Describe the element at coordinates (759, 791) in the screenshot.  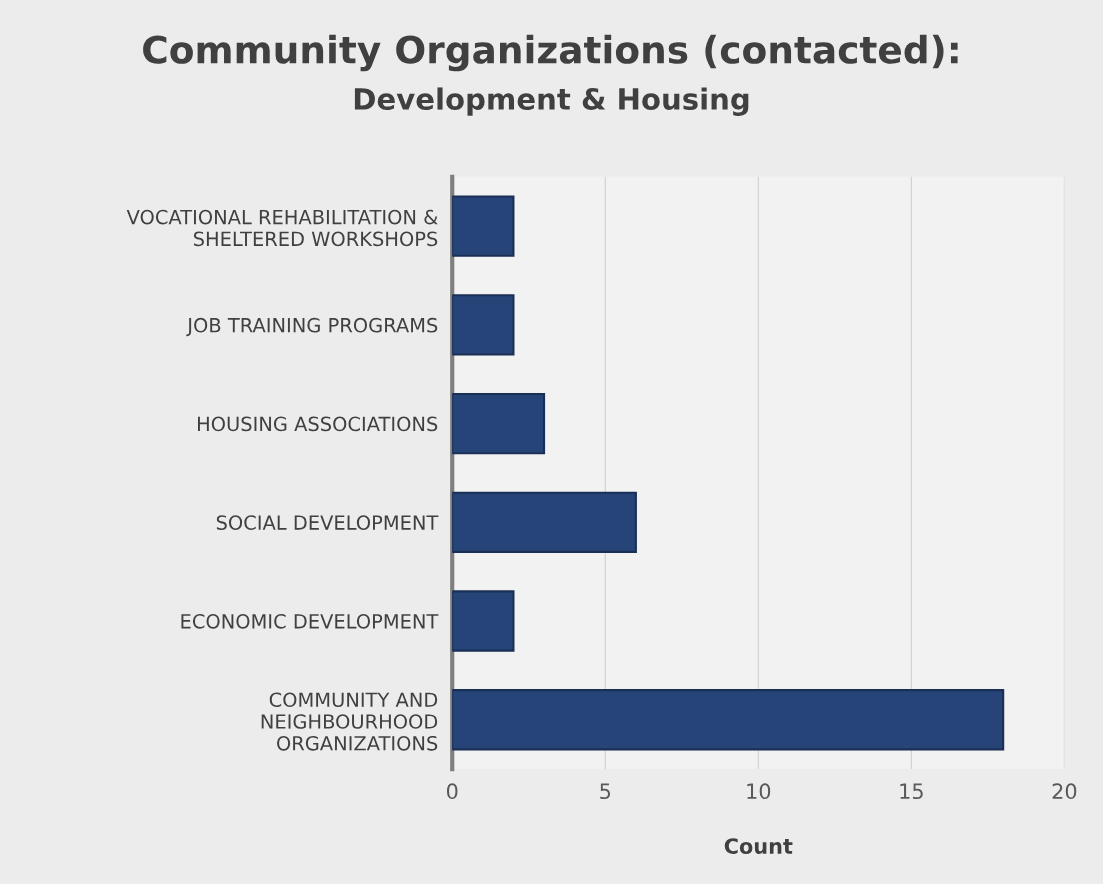
I see `x-tick-label: 10` at that location.